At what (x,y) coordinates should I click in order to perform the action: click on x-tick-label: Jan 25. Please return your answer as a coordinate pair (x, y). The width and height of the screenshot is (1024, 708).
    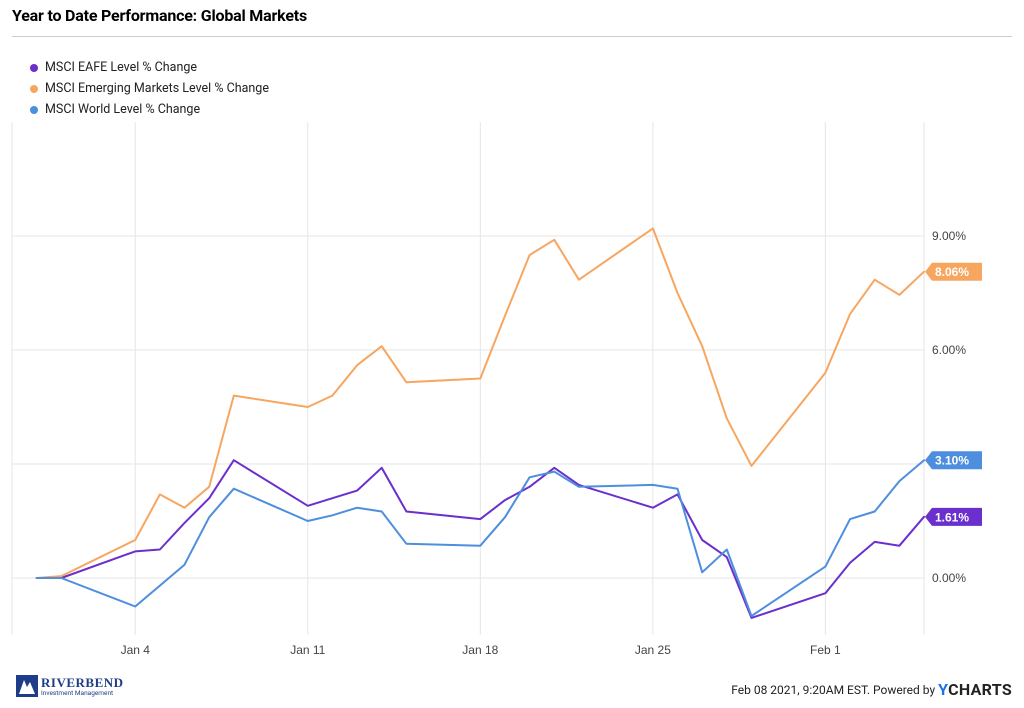
    Looking at the image, I should click on (653, 650).